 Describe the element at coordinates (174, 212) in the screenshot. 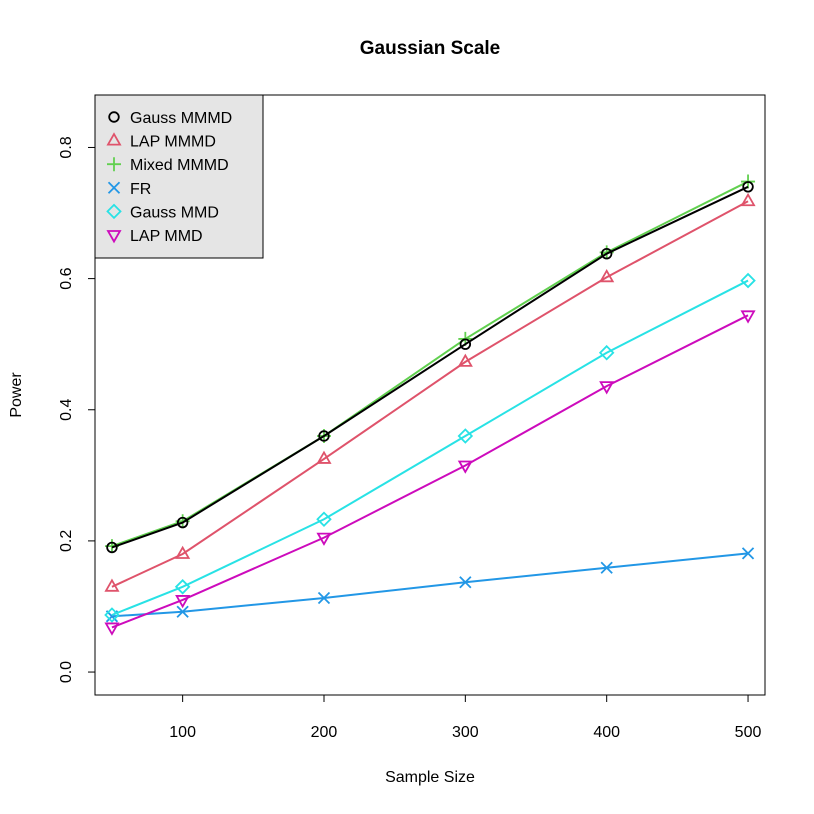

I see `legend-label: Gauss MMD` at that location.